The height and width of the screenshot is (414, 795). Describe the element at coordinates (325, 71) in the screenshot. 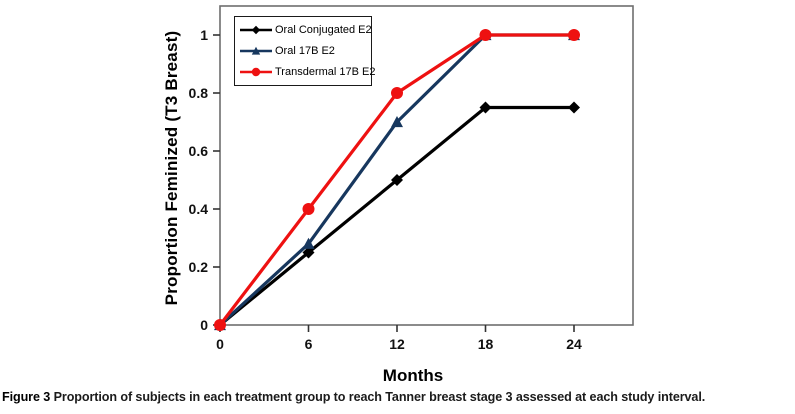

I see `legend-label: Transdermal 17B E2` at that location.